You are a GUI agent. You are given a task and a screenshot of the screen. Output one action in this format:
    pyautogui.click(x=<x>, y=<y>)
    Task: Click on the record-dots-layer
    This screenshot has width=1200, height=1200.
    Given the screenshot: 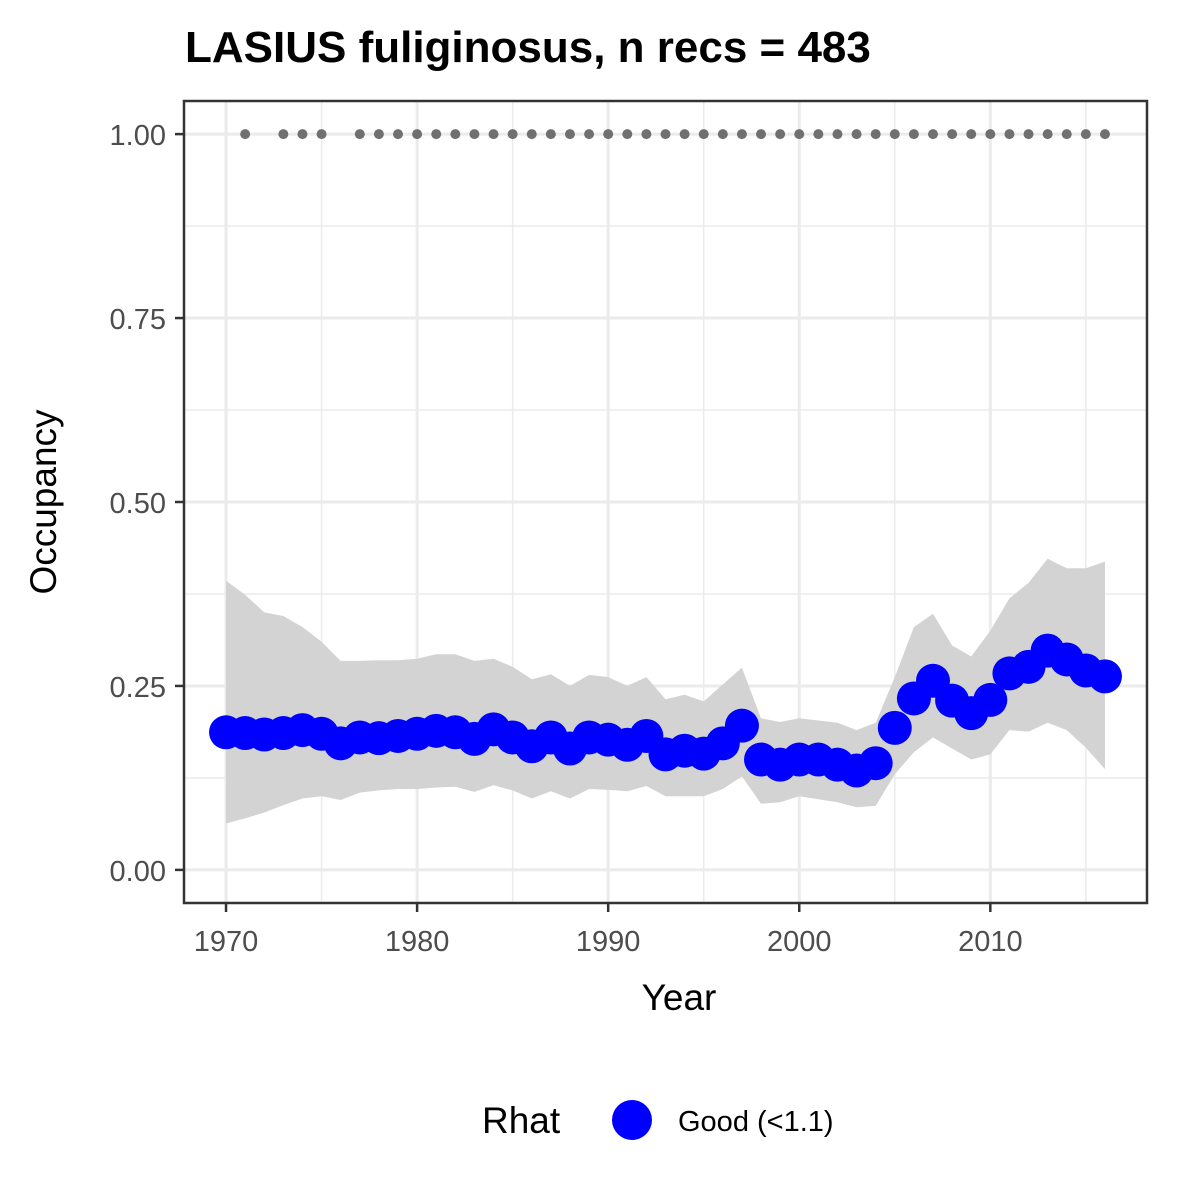 What is the action you would take?
    pyautogui.click(x=675, y=134)
    